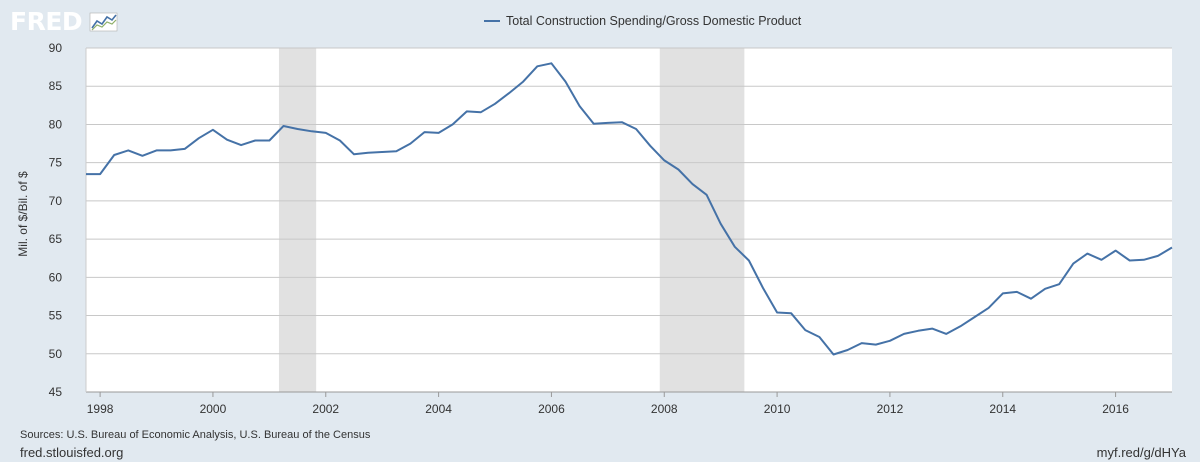 The height and width of the screenshot is (462, 1200). I want to click on y-tick-label: 65, so click(56, 239).